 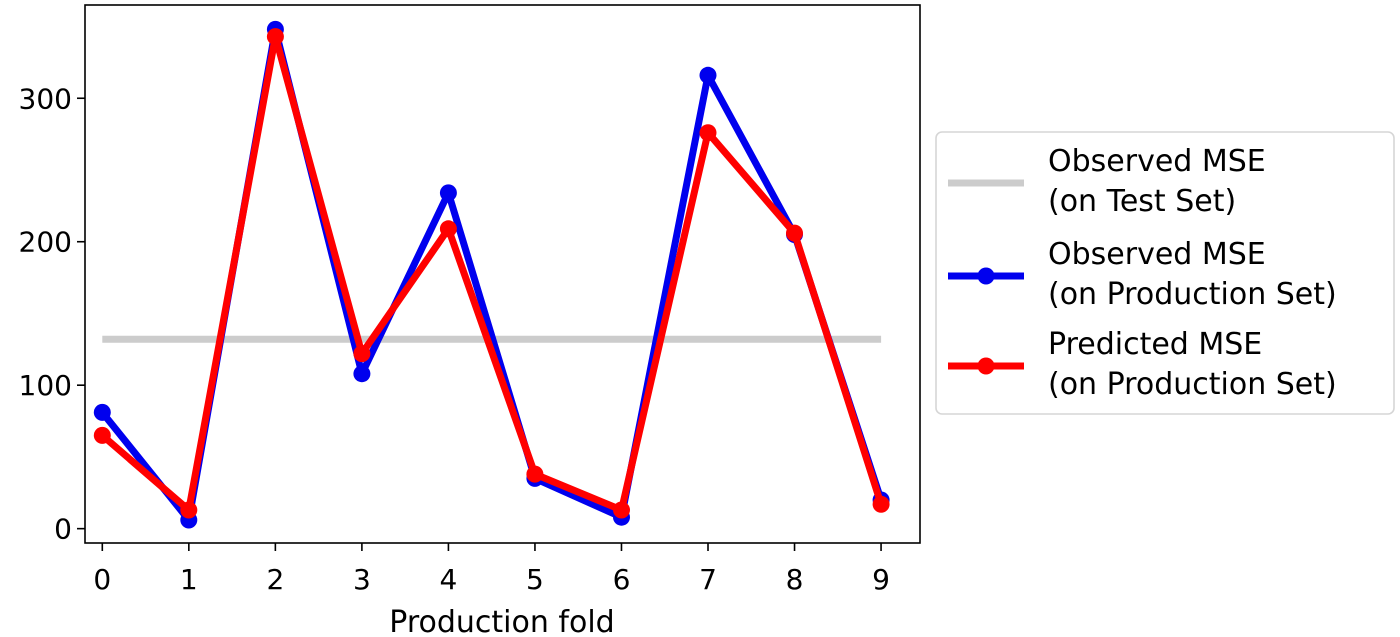 I want to click on x-tick-label-5: 5, so click(x=535, y=579).